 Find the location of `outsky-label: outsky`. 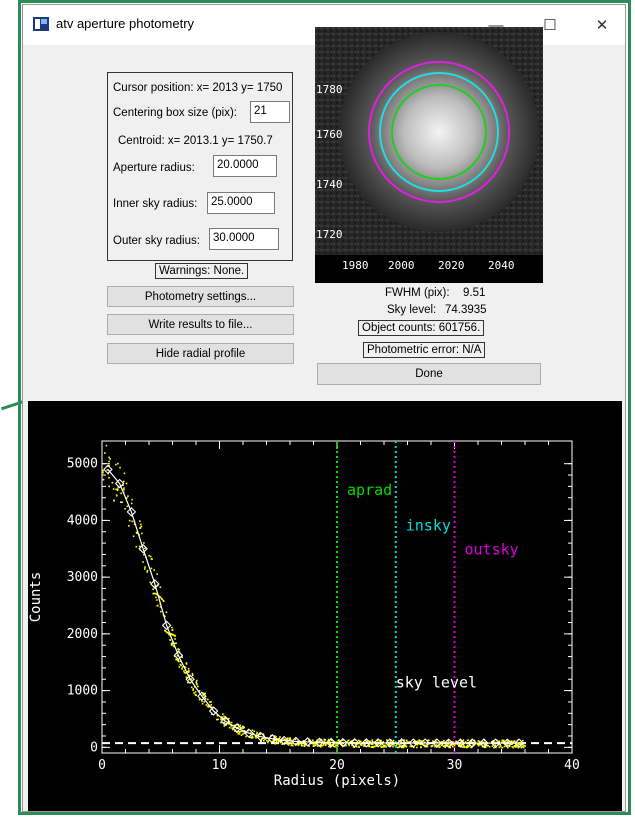

outsky-label: outsky is located at coordinates (492, 549).